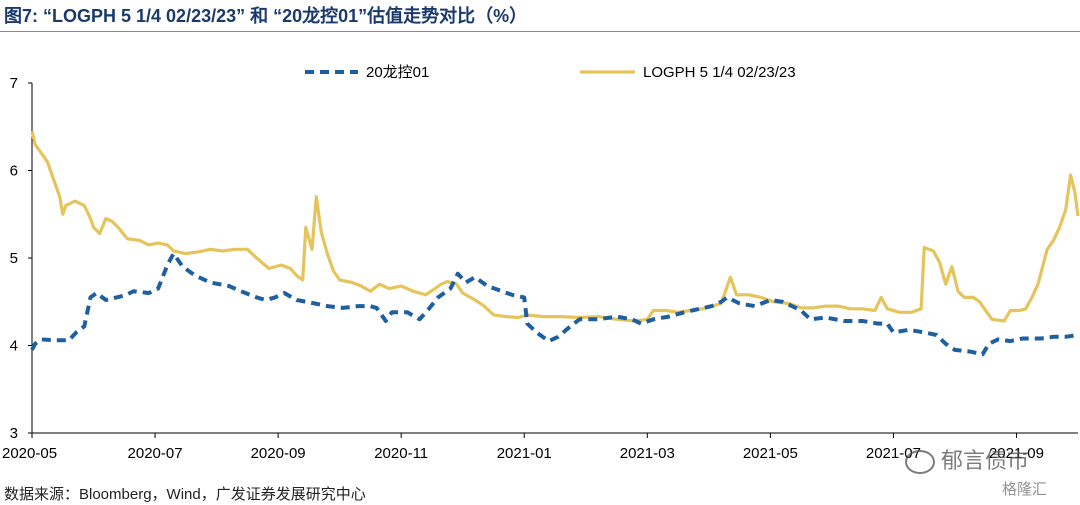 This screenshot has height=505, width=1080. What do you see at coordinates (14, 258) in the screenshot?
I see `y-tick-label: 5` at bounding box center [14, 258].